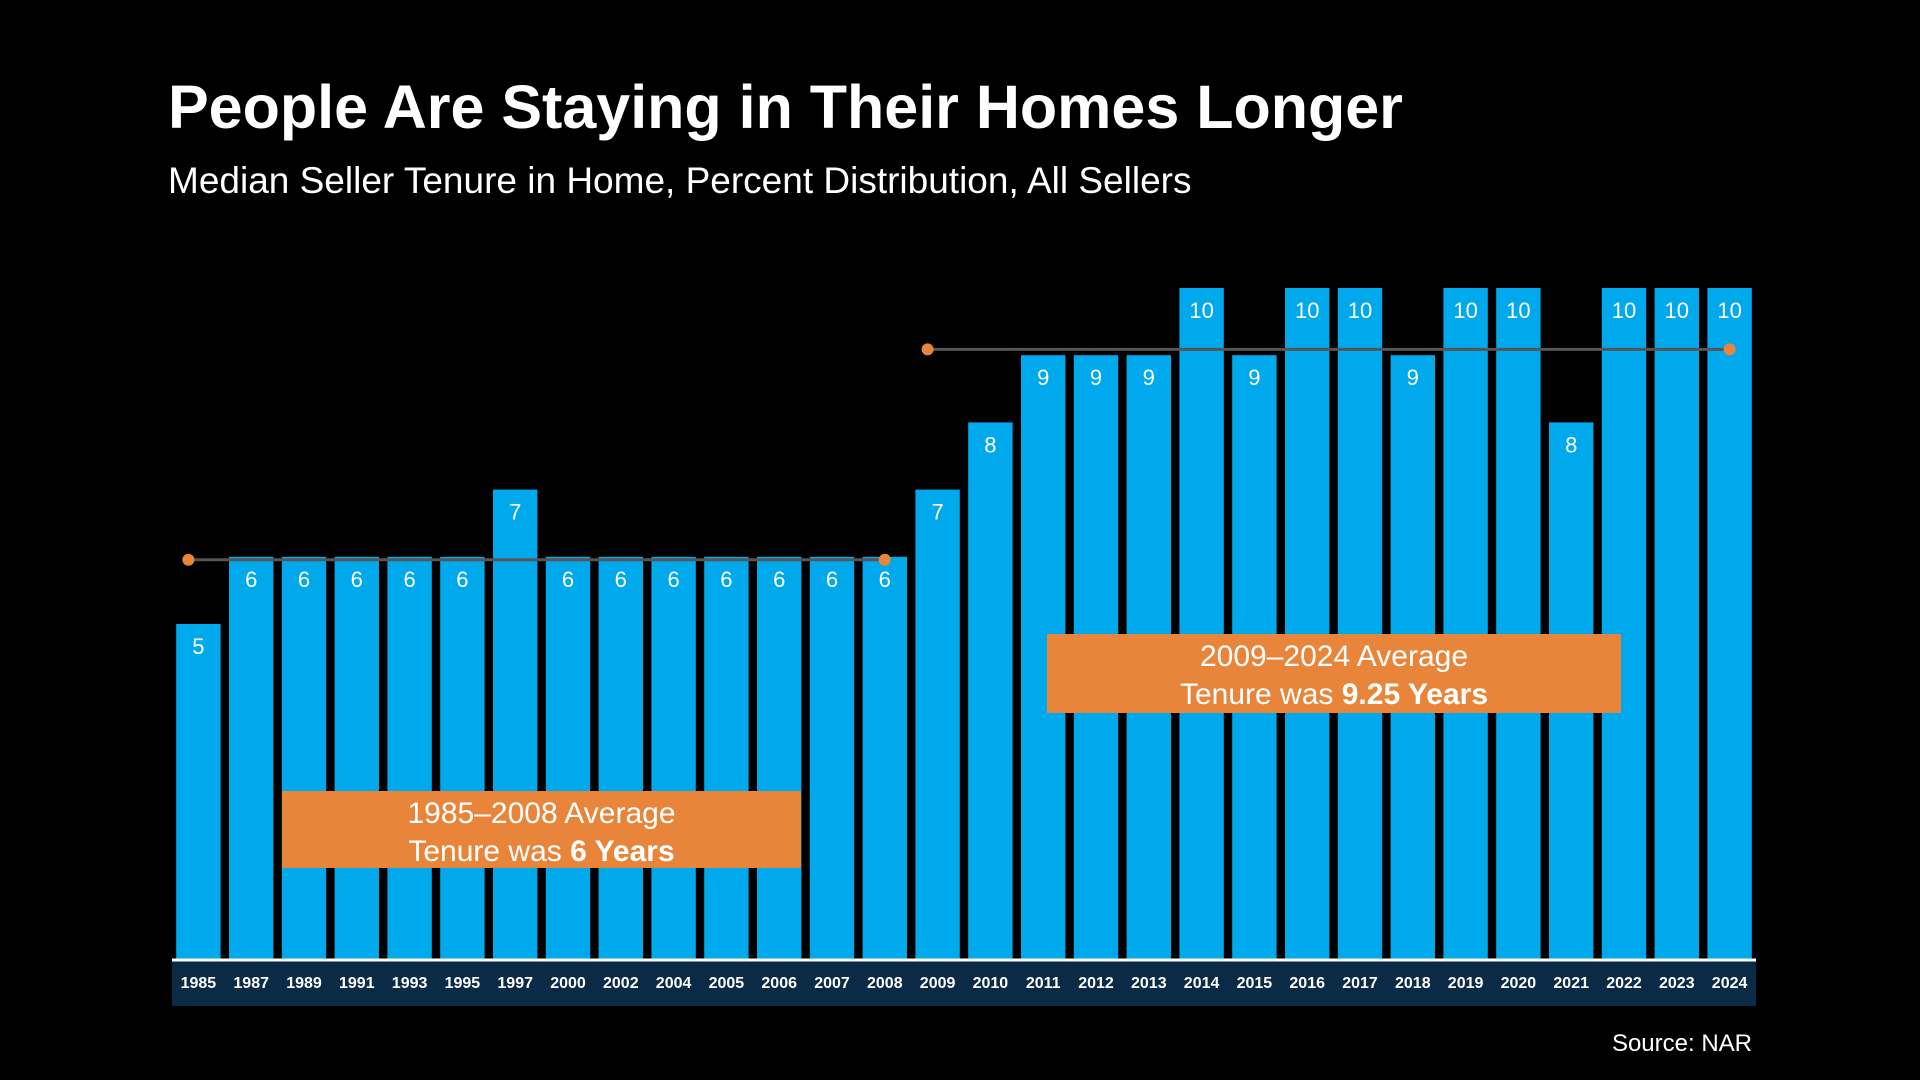 The height and width of the screenshot is (1080, 1920). What do you see at coordinates (621, 983) in the screenshot?
I see `tick-label-2002: 2002` at bounding box center [621, 983].